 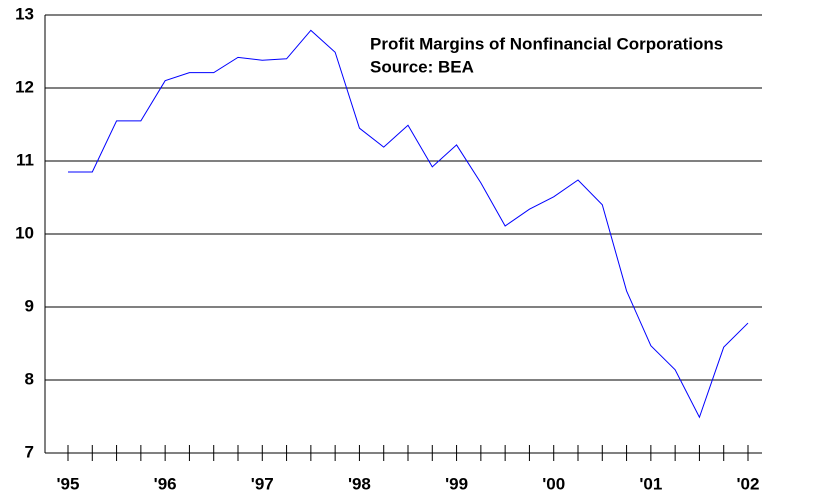 What do you see at coordinates (650, 483) in the screenshot?
I see `x-tick-label: '01` at bounding box center [650, 483].